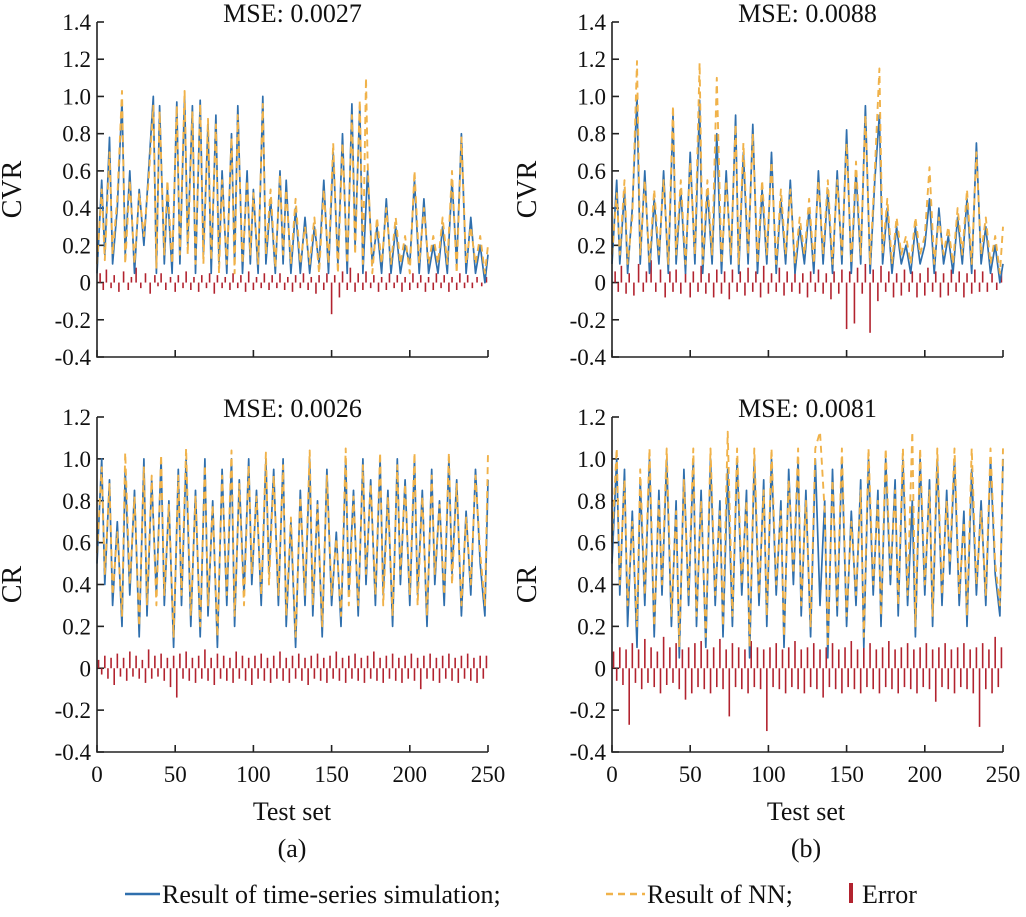 The width and height of the screenshot is (1026, 917). Describe the element at coordinates (720, 894) in the screenshot. I see `legend-nn-label: Result of NN;` at that location.